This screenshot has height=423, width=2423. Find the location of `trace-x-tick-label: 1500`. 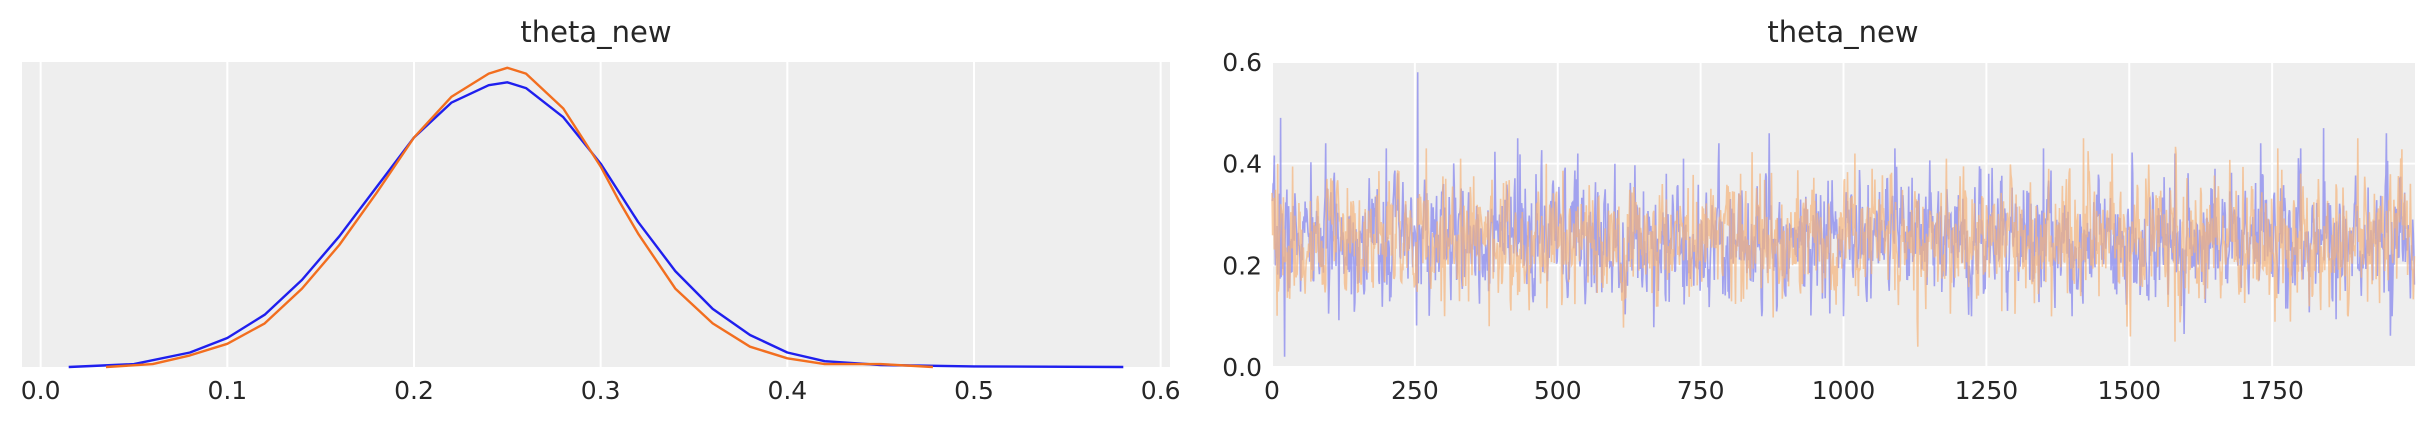

trace-x-tick-label: 1500 is located at coordinates (2129, 390).